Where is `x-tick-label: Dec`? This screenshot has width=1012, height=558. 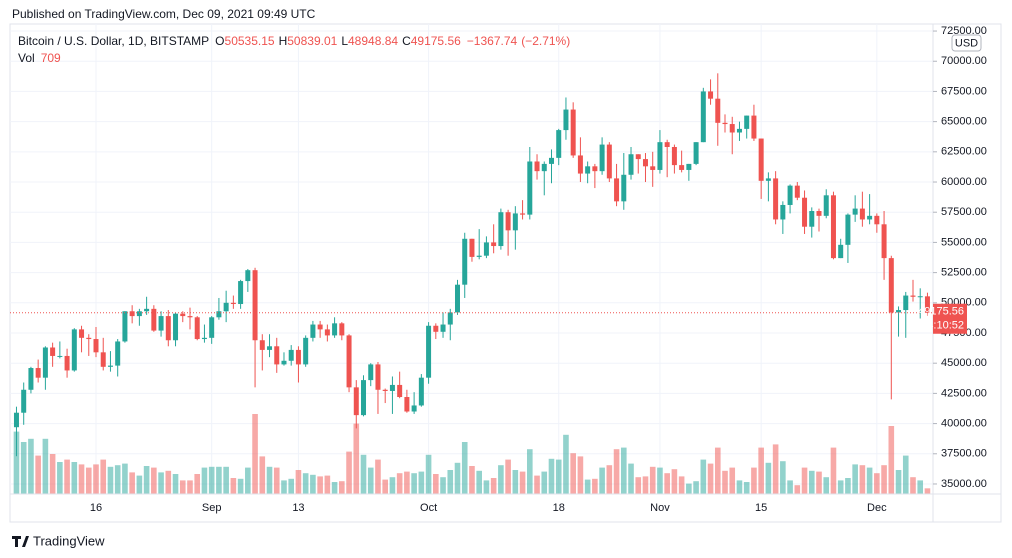 x-tick-label: Dec is located at coordinates (877, 508).